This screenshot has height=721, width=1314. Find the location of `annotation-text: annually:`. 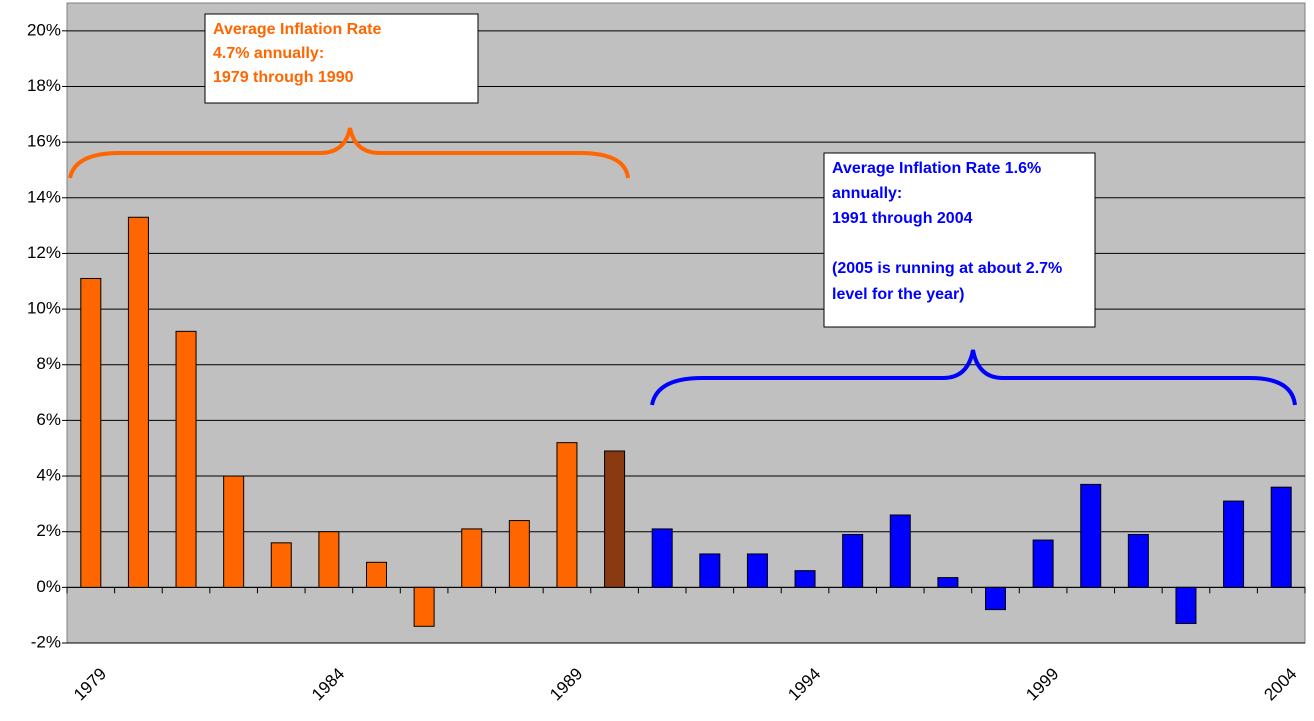

annotation-text: annually: is located at coordinates (867, 193).